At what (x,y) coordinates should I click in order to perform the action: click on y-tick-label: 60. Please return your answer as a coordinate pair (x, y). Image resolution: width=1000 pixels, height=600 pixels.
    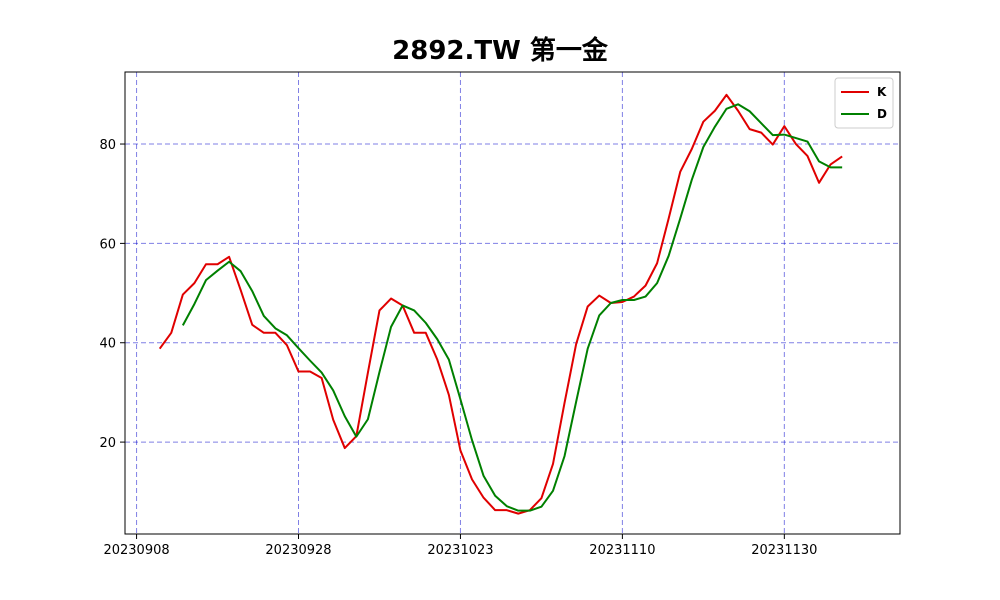
    Looking at the image, I should click on (107, 244).